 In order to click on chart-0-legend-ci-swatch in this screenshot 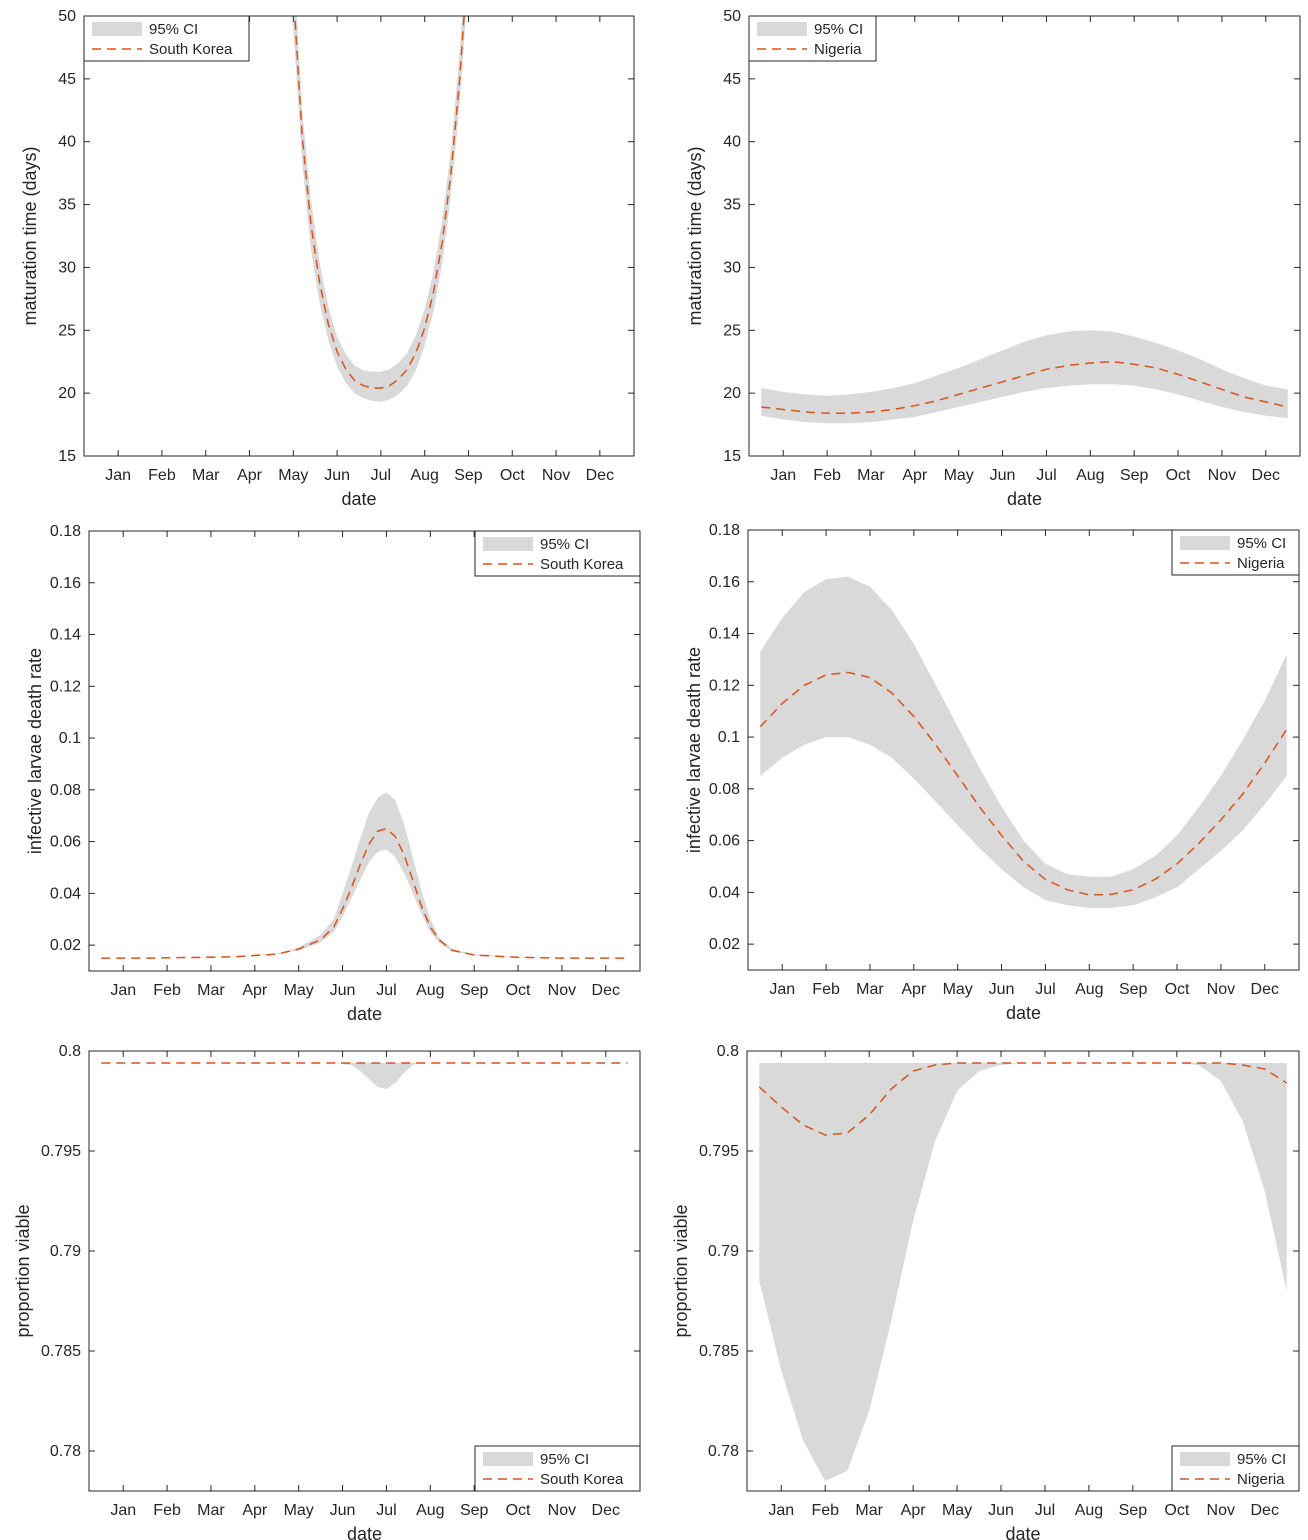, I will do `click(117, 29)`.